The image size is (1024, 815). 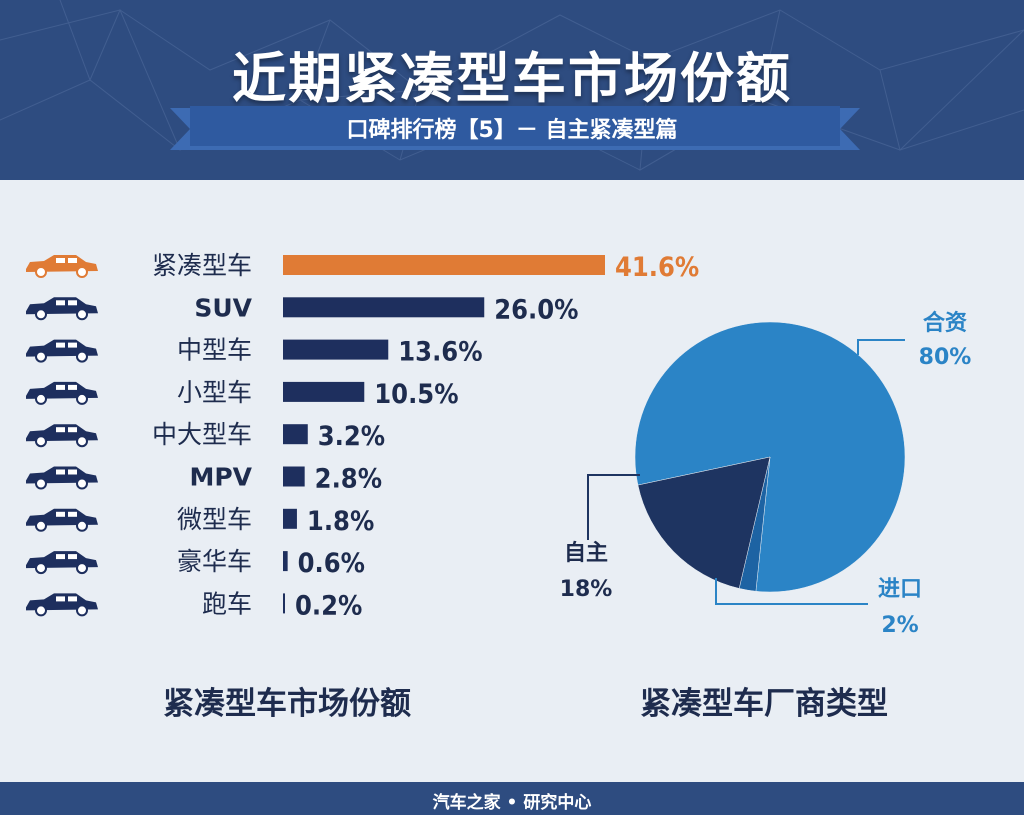 What do you see at coordinates (351, 436) in the screenshot?
I see `bar-value-label: 3.2%` at bounding box center [351, 436].